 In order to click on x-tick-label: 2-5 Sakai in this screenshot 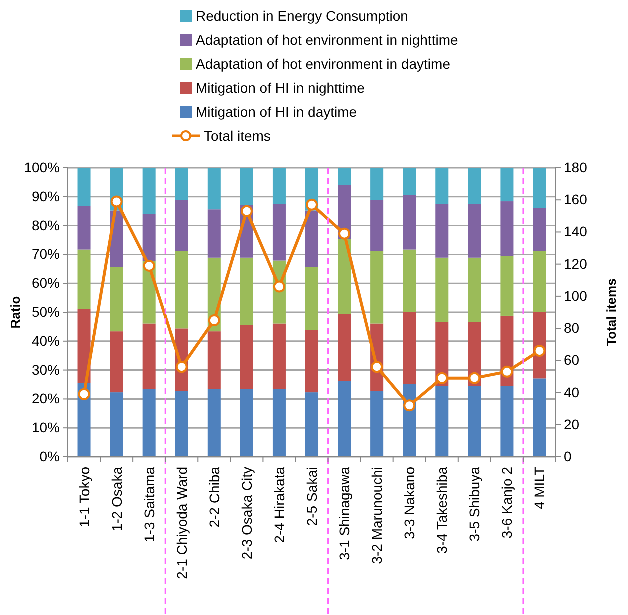, I will do `click(312, 496)`.